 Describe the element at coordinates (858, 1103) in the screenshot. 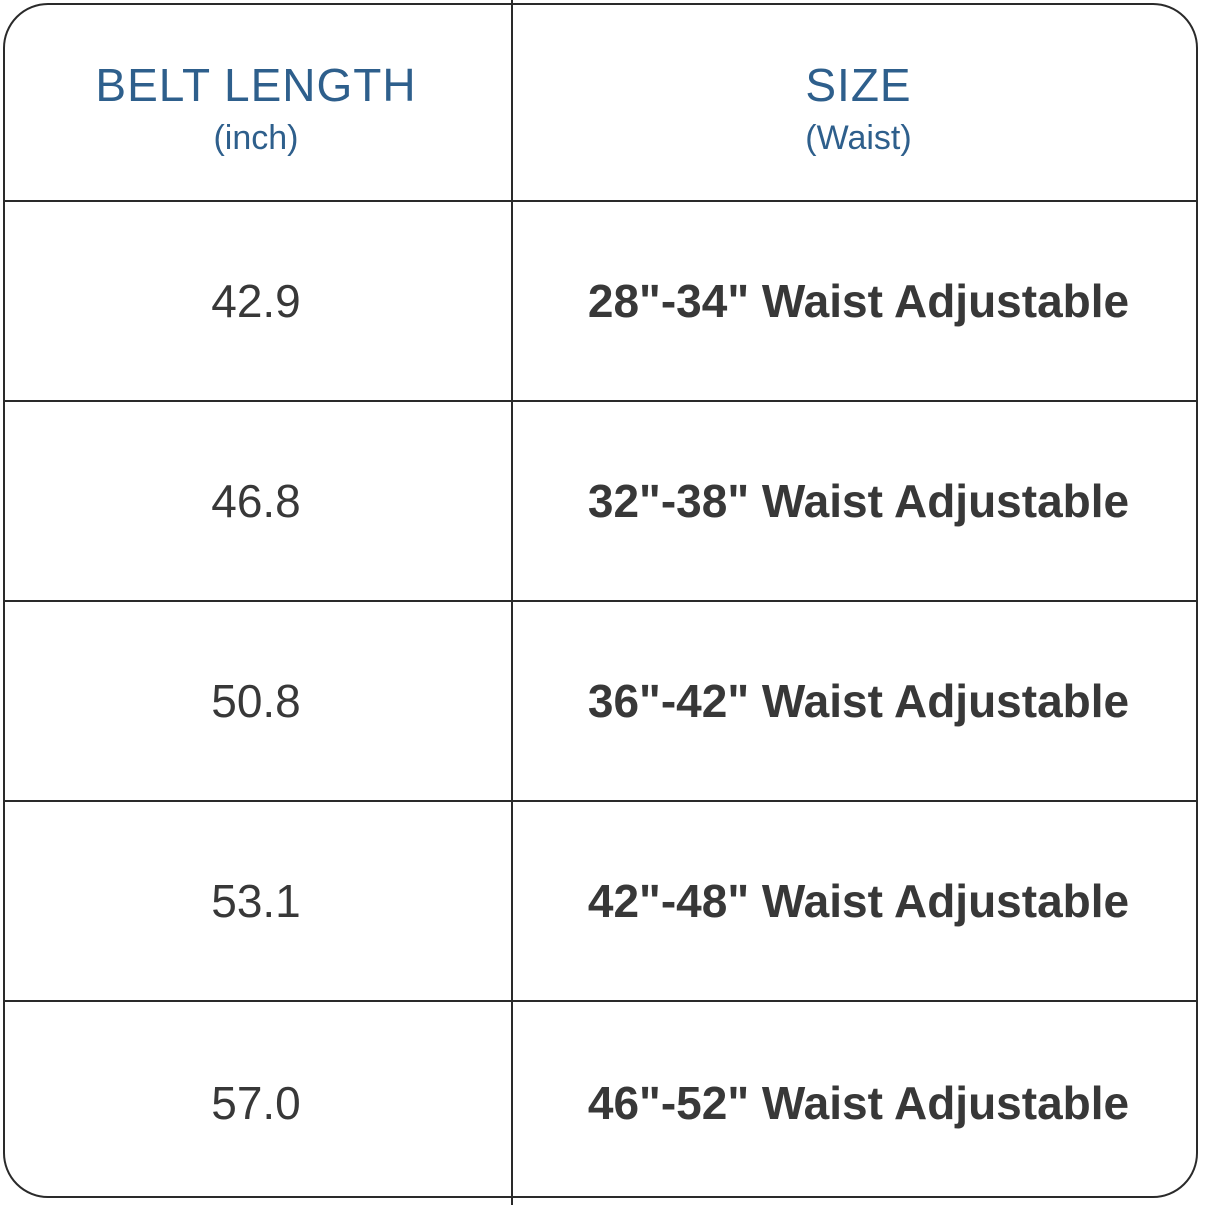

I see `size-value: 46"-52" Waist Adjustable` at that location.